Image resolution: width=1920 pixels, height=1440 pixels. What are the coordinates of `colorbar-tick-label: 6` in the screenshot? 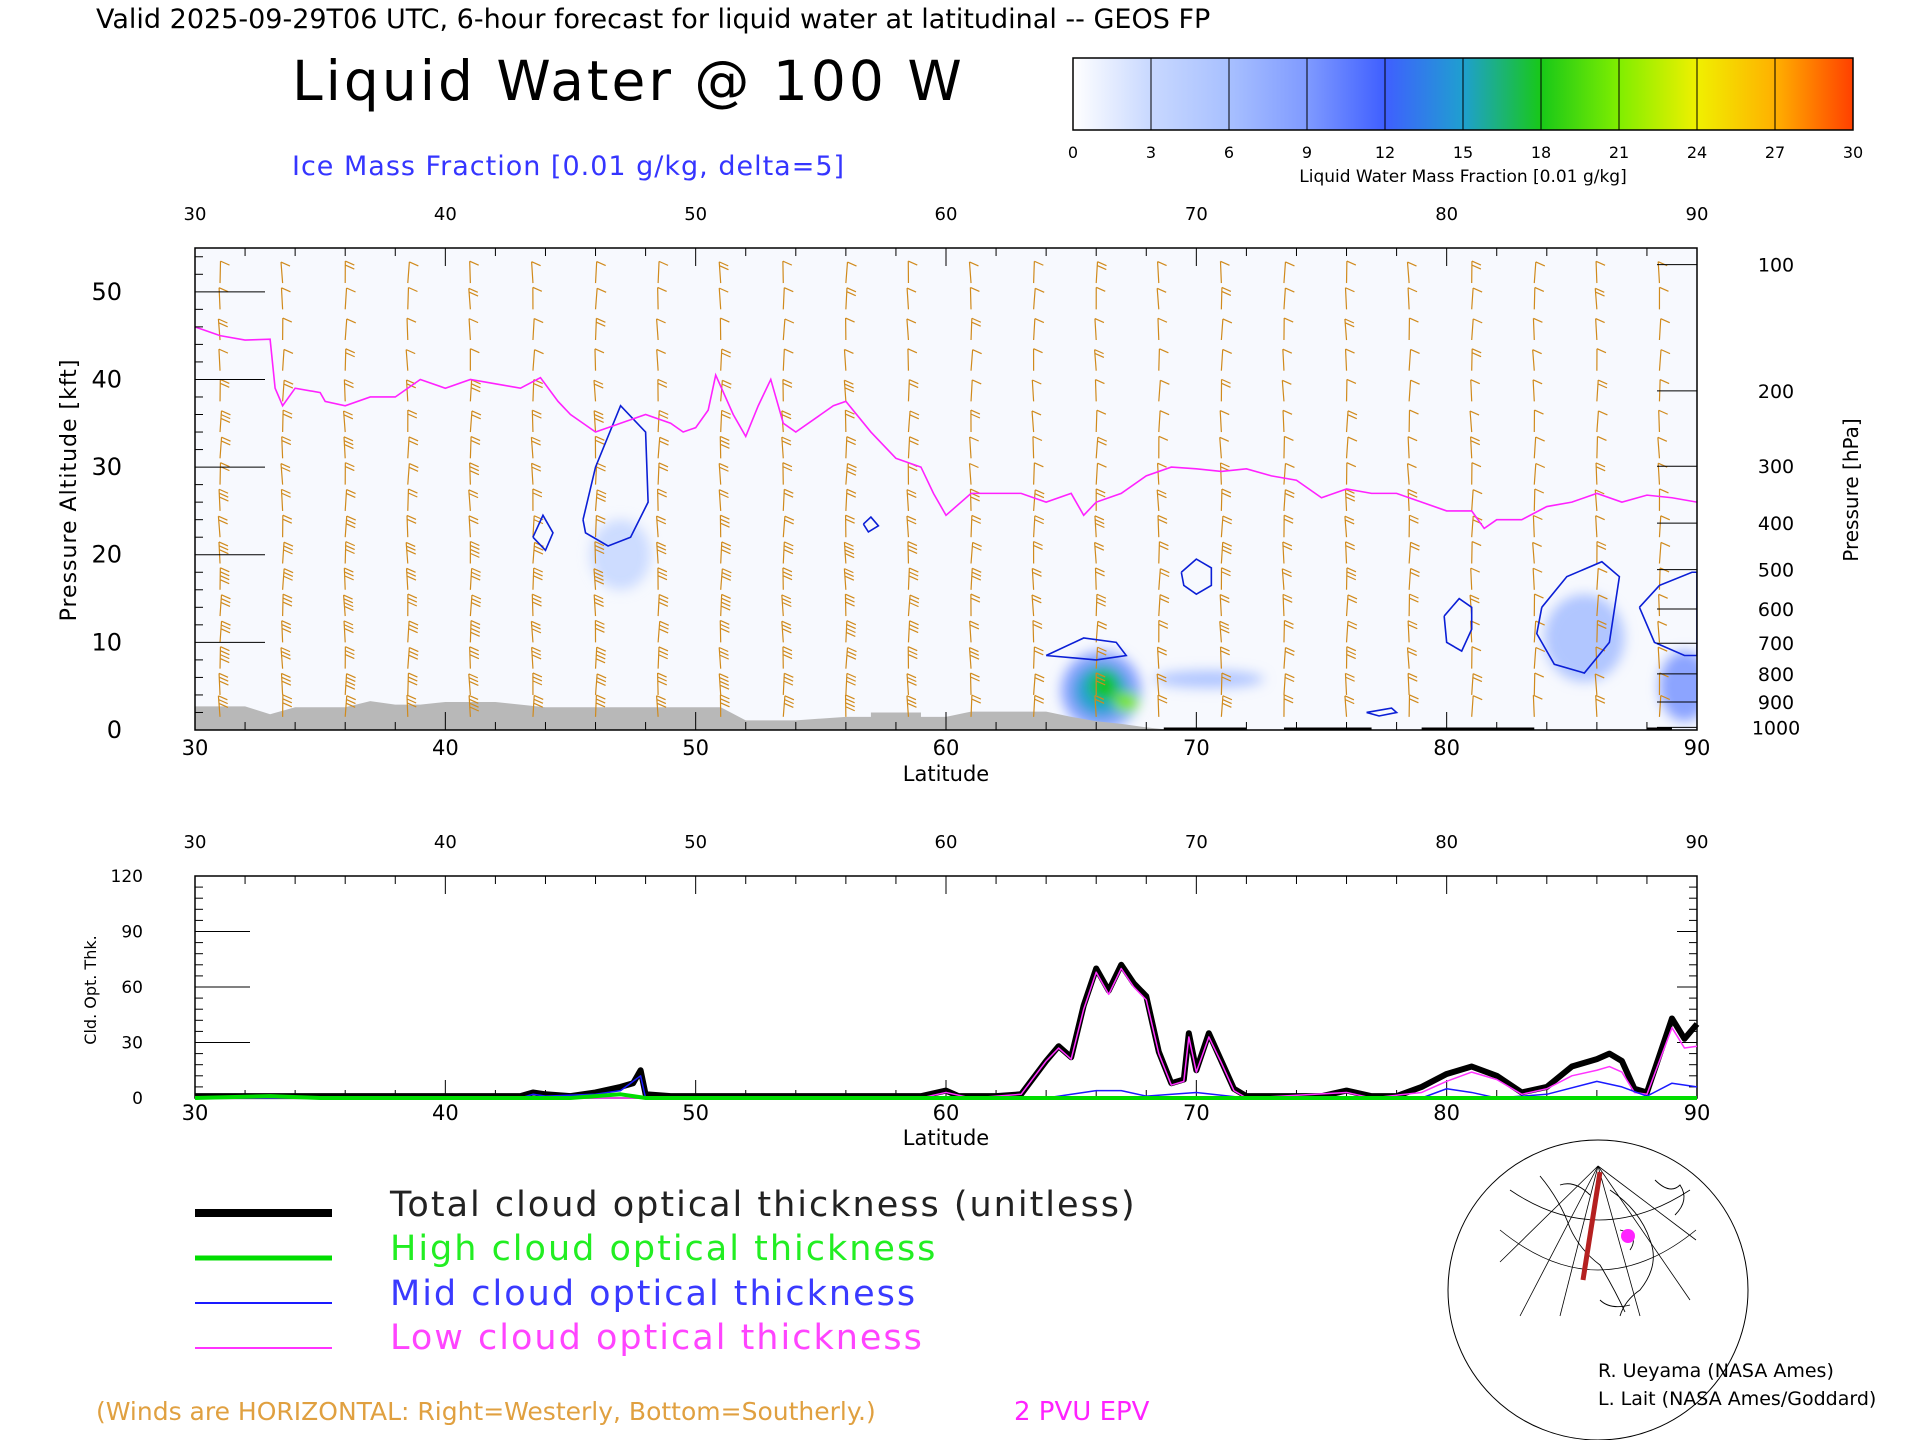 It's located at (1229, 152).